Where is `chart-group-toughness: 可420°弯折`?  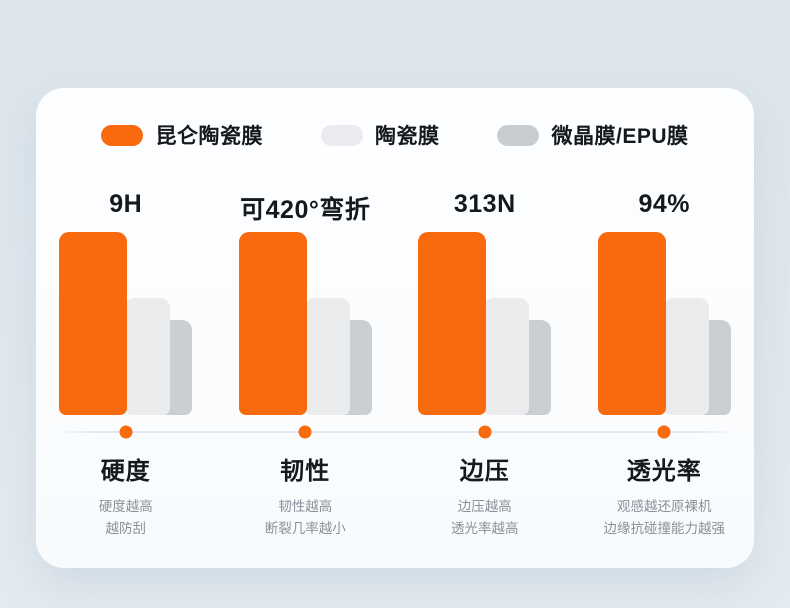
chart-group-toughness: 可420°弯折 is located at coordinates (306, 302).